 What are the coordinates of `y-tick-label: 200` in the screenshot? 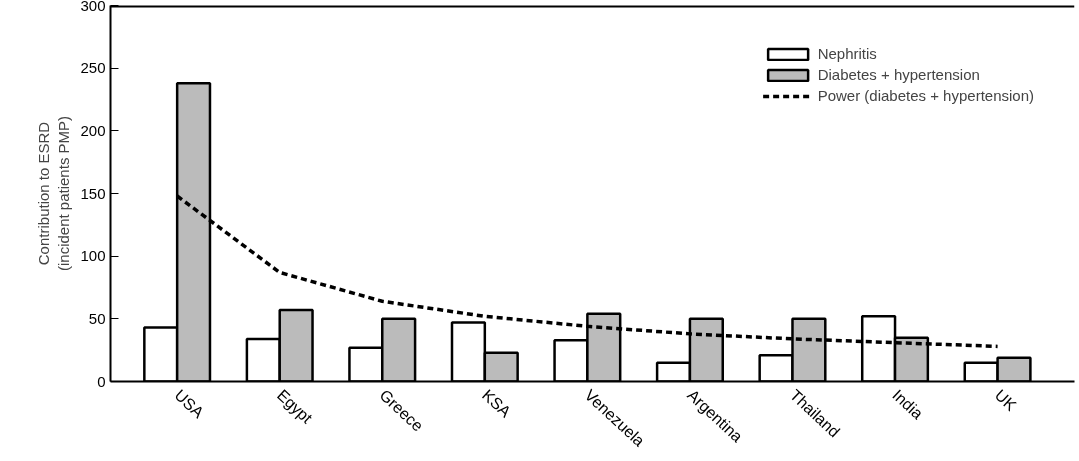 It's located at (93, 130).